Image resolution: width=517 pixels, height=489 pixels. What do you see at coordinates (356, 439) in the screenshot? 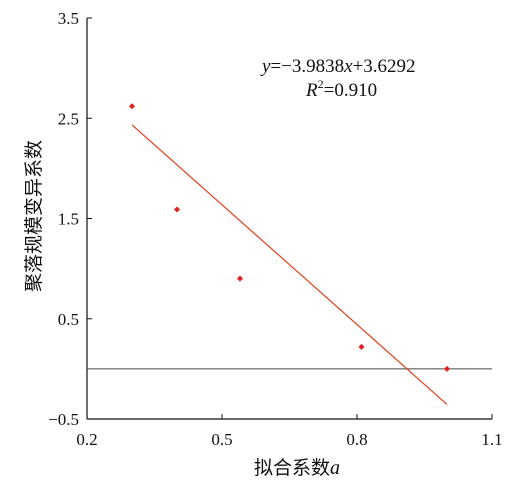
I see `x-tick-label: 0.8` at bounding box center [356, 439].